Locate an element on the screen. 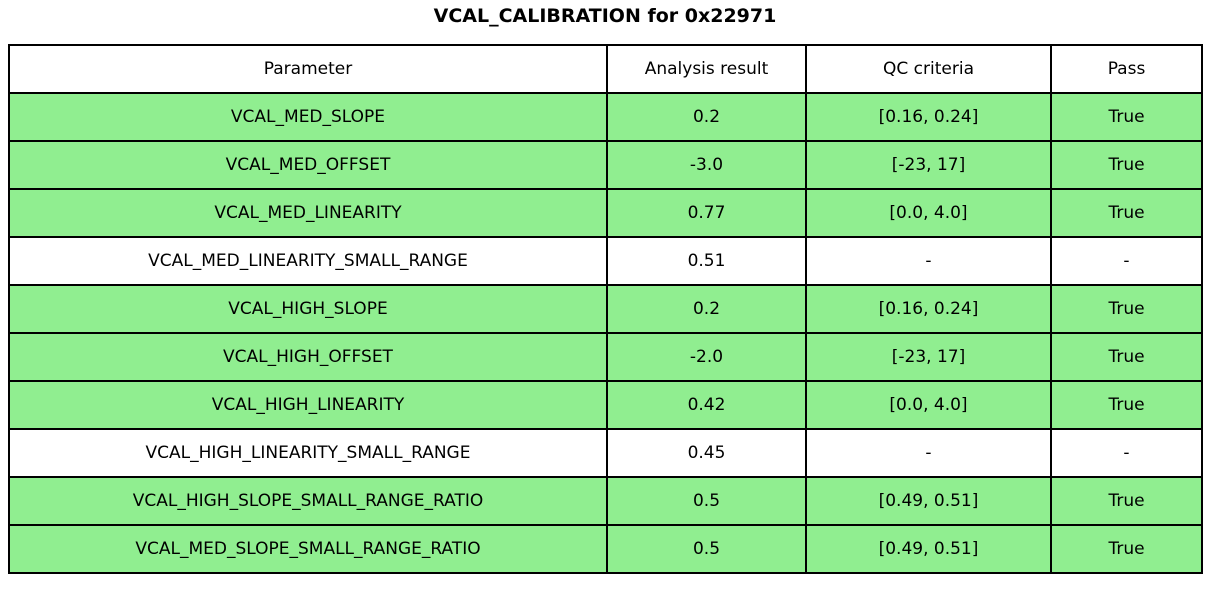 The width and height of the screenshot is (1210, 604). column-header-analysis-result: Analysis result is located at coordinates (706, 69).